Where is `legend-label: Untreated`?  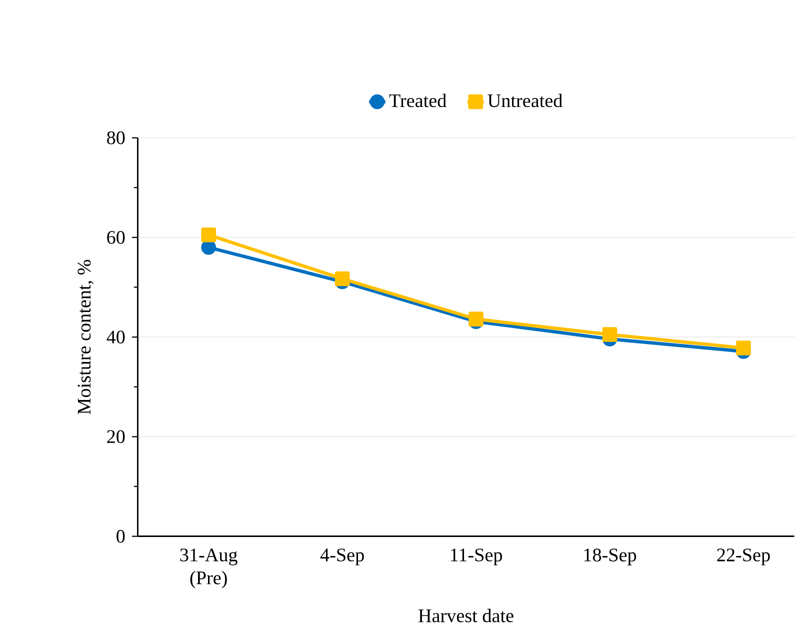
legend-label: Untreated is located at coordinates (525, 101).